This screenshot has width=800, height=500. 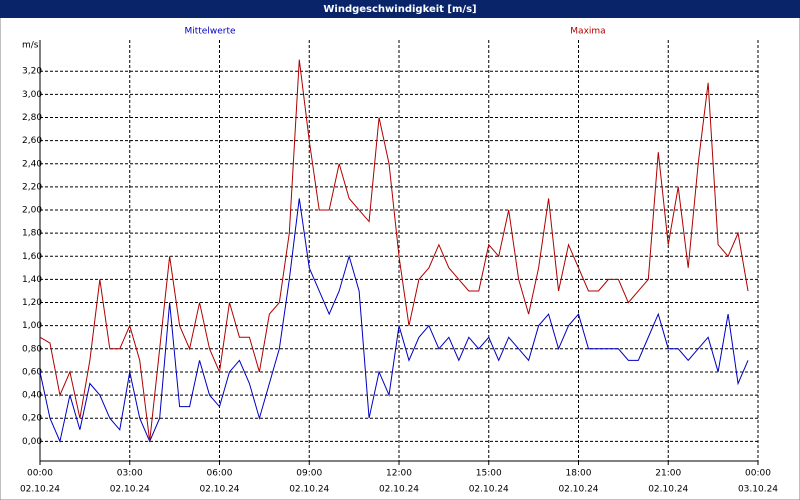 What do you see at coordinates (32, 326) in the screenshot?
I see `y-tick-label: 1,00` at bounding box center [32, 326].